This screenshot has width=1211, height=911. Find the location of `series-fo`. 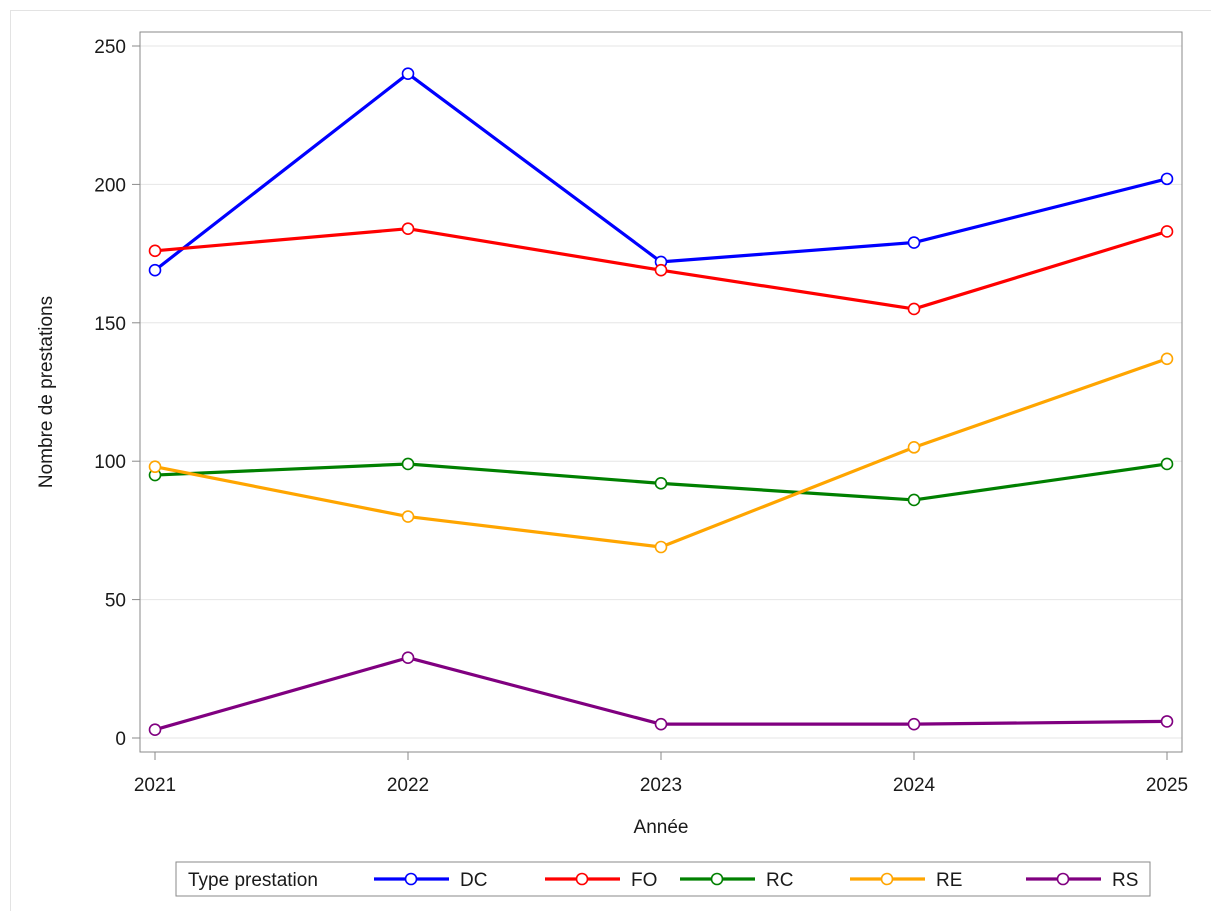

series-fo is located at coordinates (661, 269).